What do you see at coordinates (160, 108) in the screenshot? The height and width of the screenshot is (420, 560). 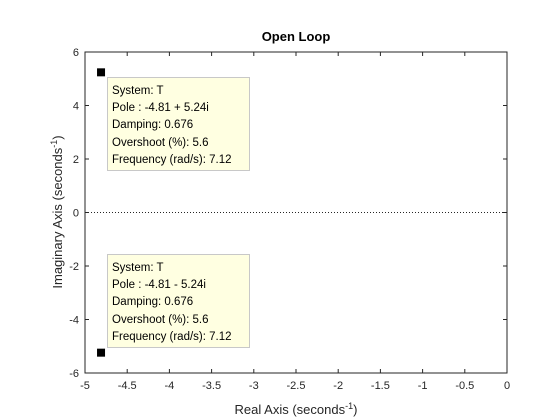 I see `datatip-pole: Pole : -4.81 + 5.24i` at bounding box center [160, 108].